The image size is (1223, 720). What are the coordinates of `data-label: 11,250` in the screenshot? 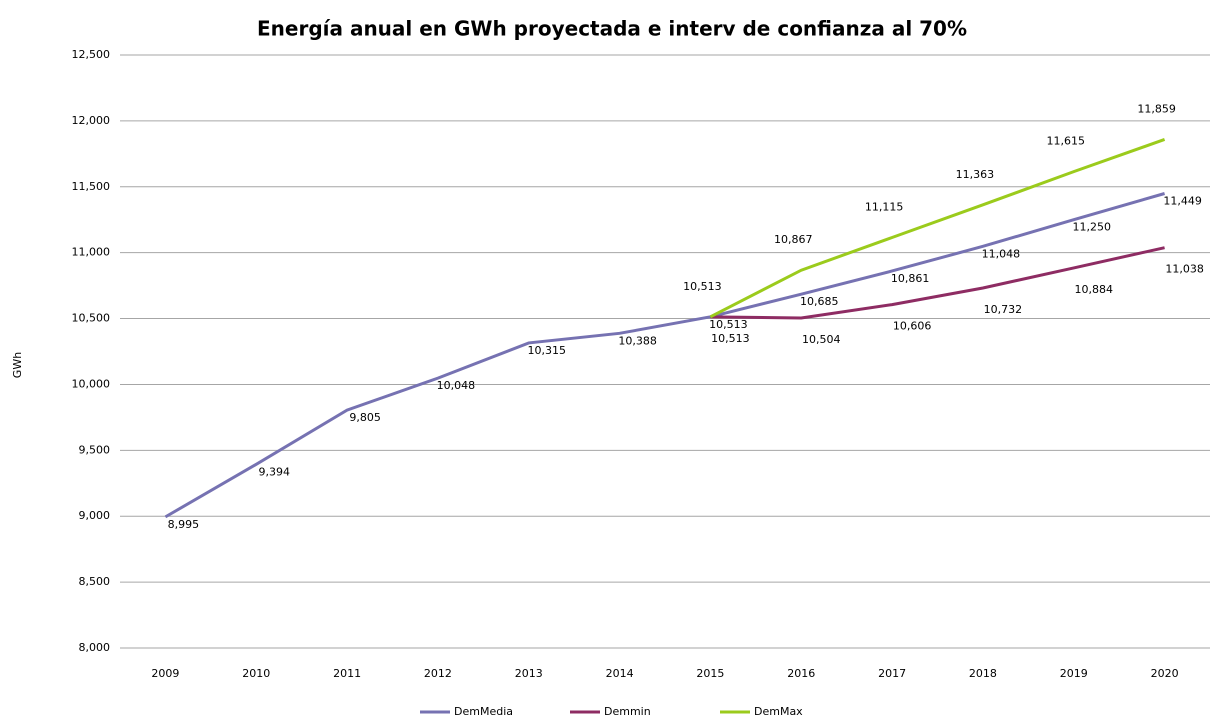 It's located at (1092, 227).